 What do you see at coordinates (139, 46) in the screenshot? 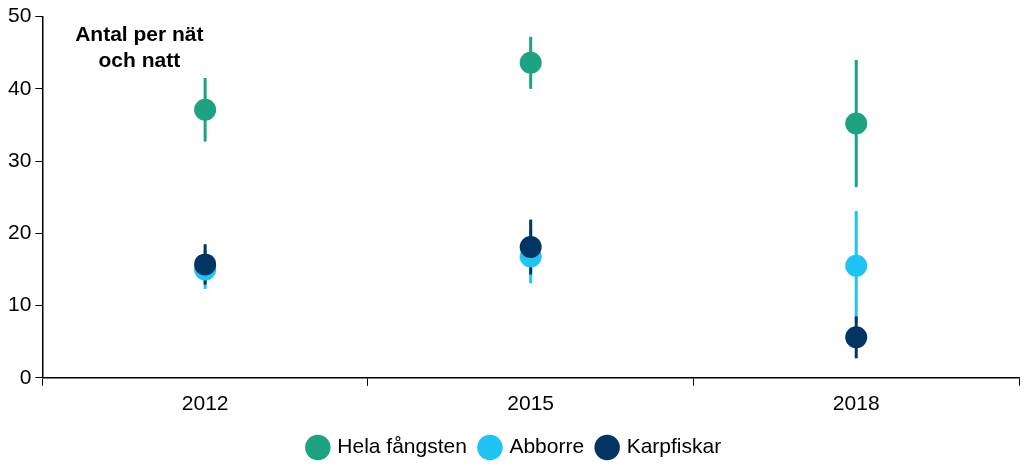
I see `y-axis-title: Antal per nät och natt` at bounding box center [139, 46].